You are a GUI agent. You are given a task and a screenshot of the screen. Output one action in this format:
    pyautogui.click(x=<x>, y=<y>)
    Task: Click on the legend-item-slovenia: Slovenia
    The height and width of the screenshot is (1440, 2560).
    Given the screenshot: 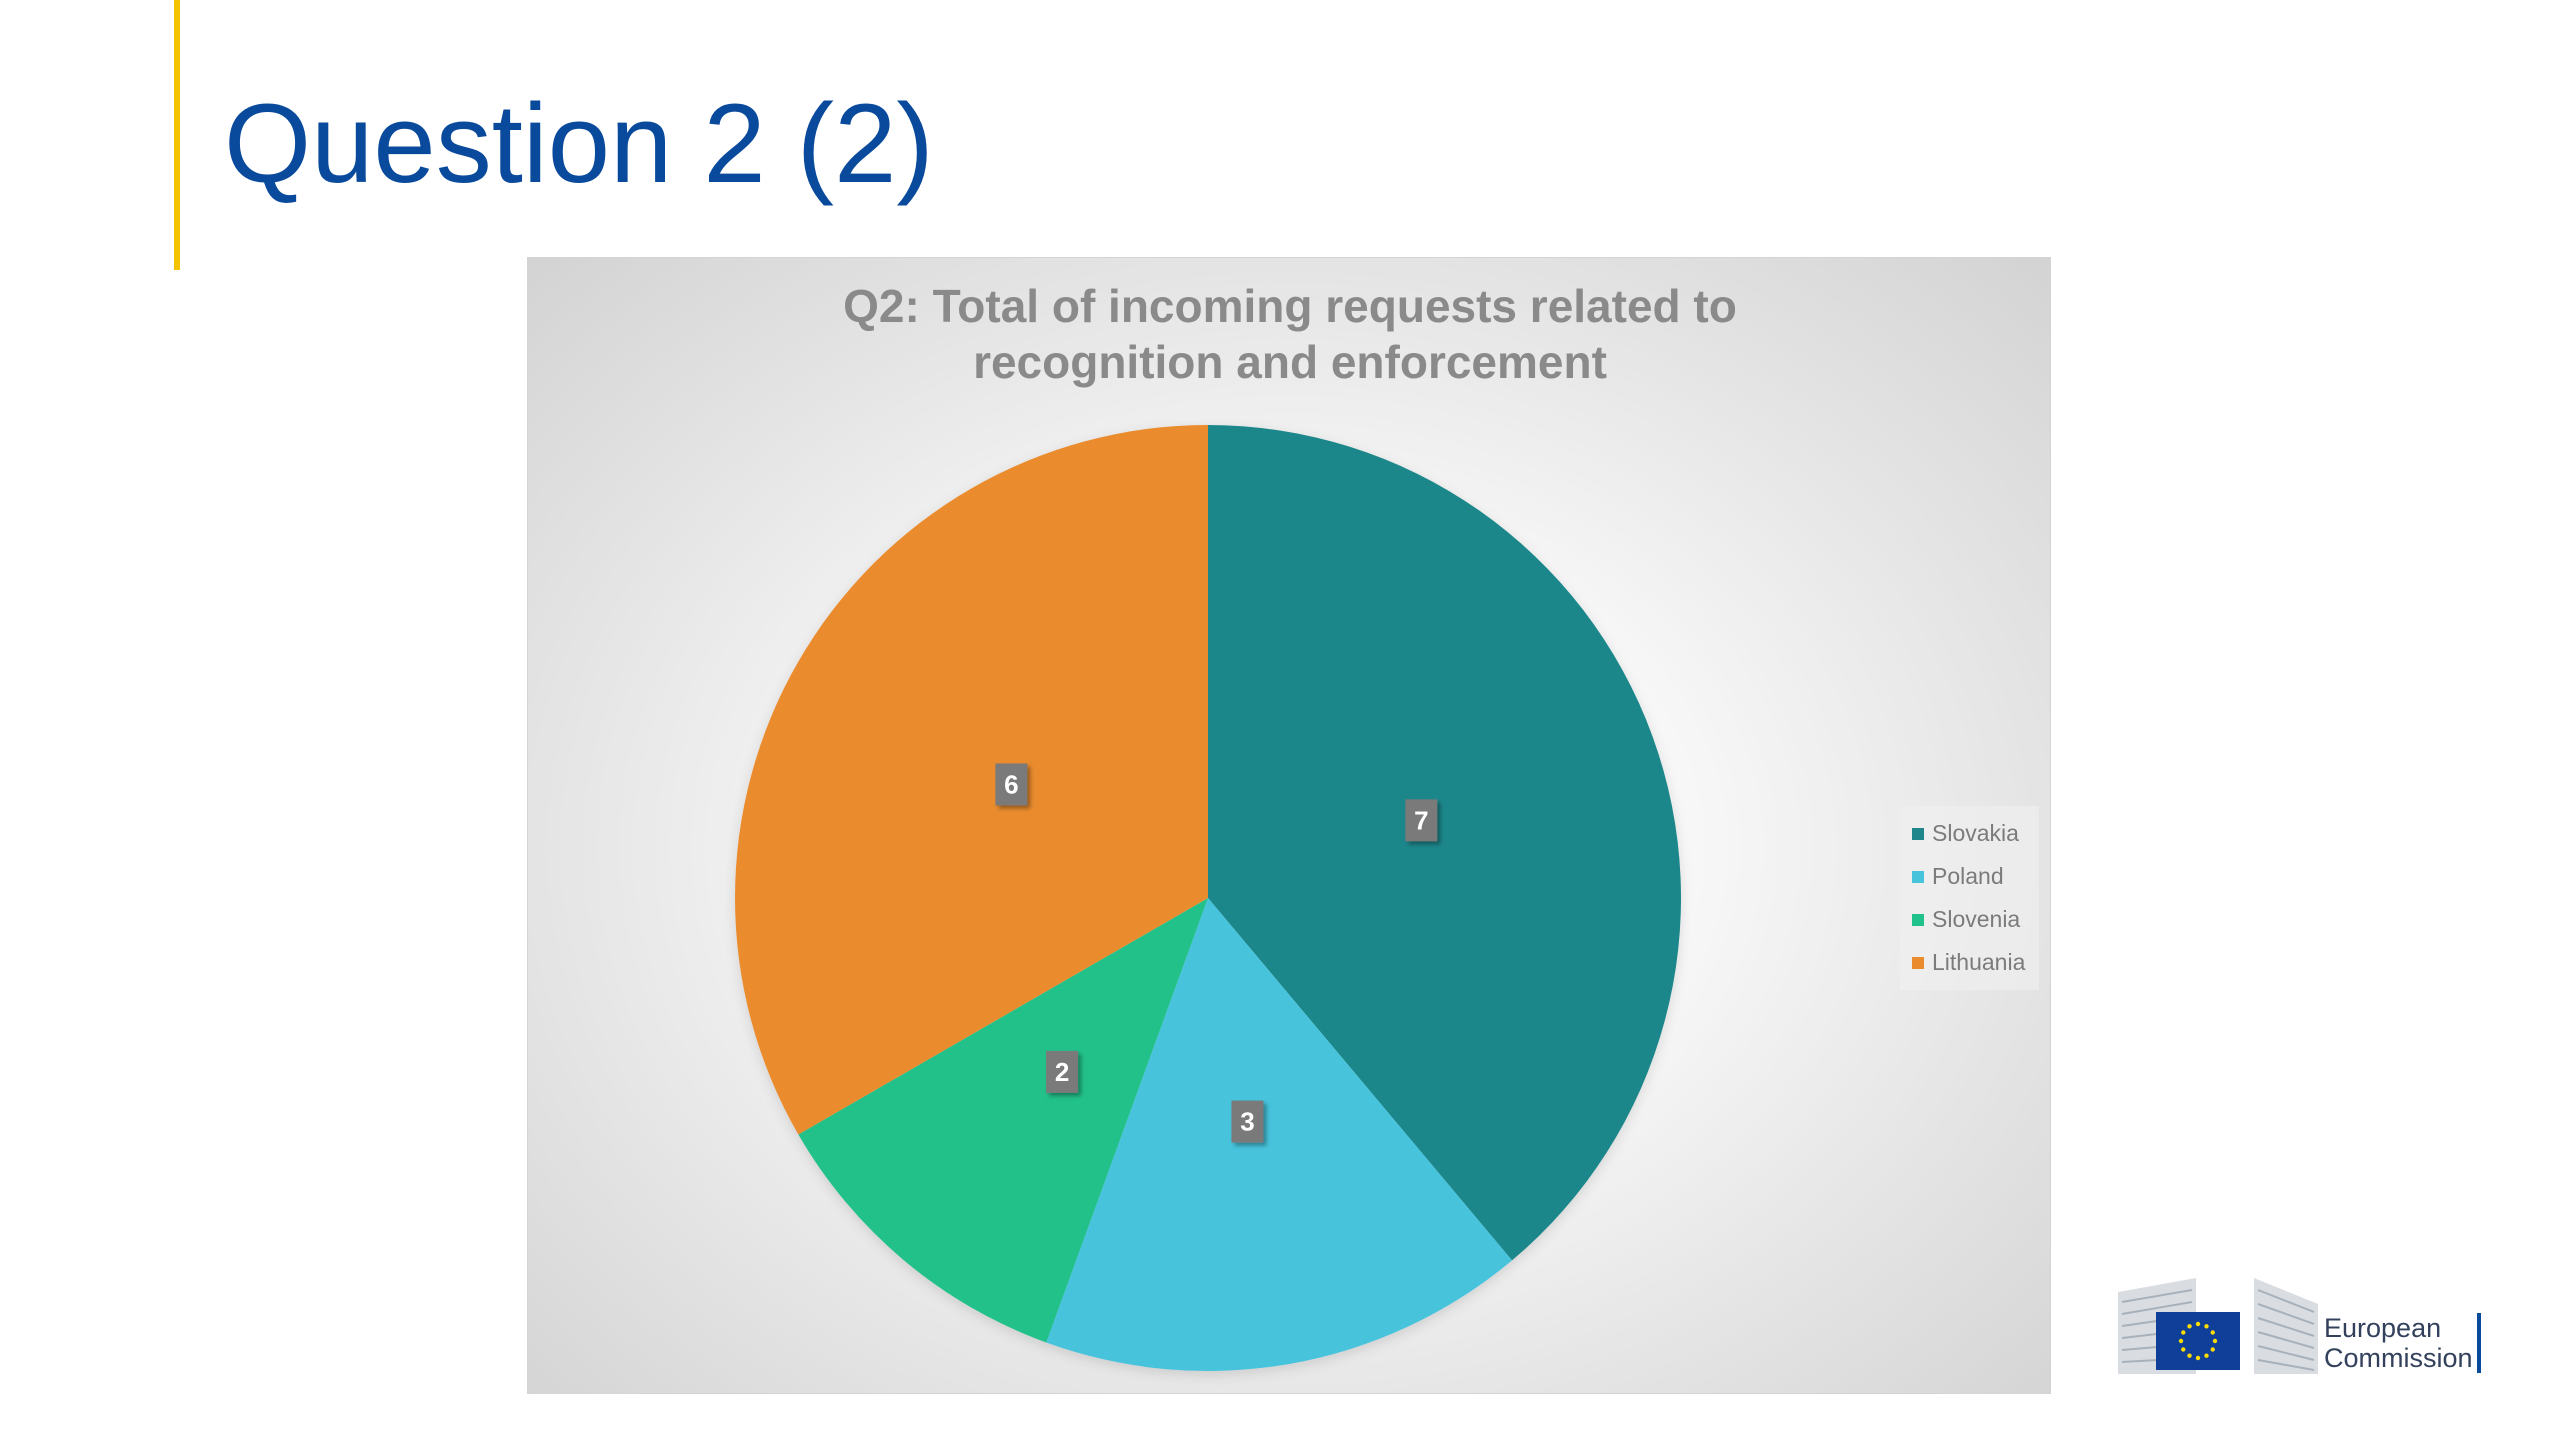 What is the action you would take?
    pyautogui.click(x=1968, y=919)
    